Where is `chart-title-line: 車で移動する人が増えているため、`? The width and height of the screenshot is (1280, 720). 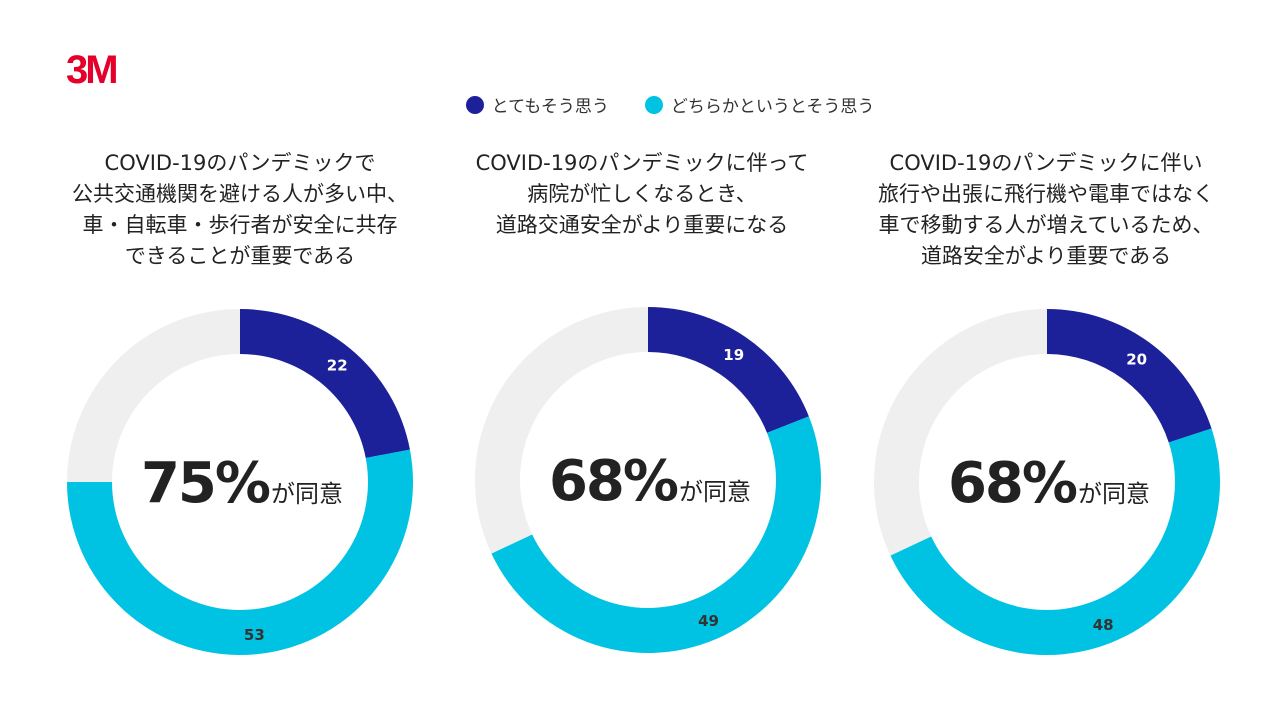 chart-title-line: 車で移動する人が増えているため、 is located at coordinates (1046, 225).